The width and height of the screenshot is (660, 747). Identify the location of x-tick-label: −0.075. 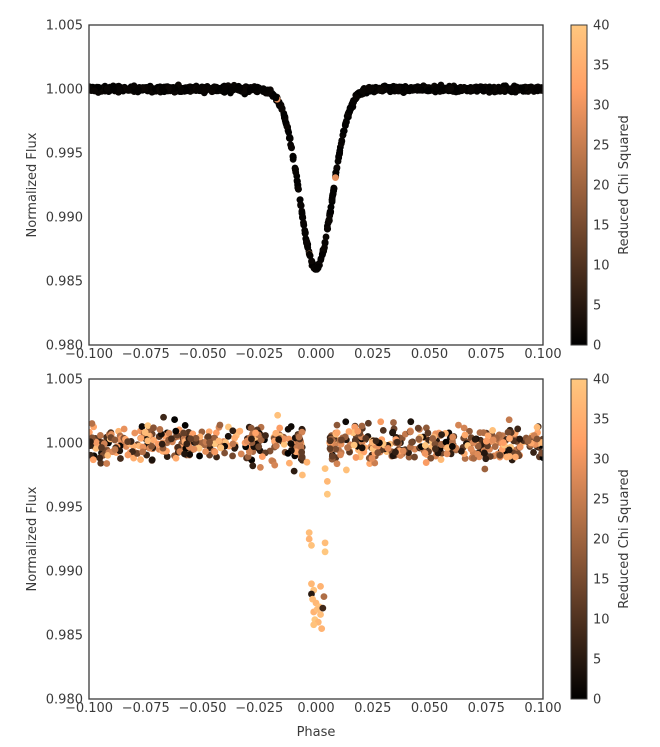
(146, 354).